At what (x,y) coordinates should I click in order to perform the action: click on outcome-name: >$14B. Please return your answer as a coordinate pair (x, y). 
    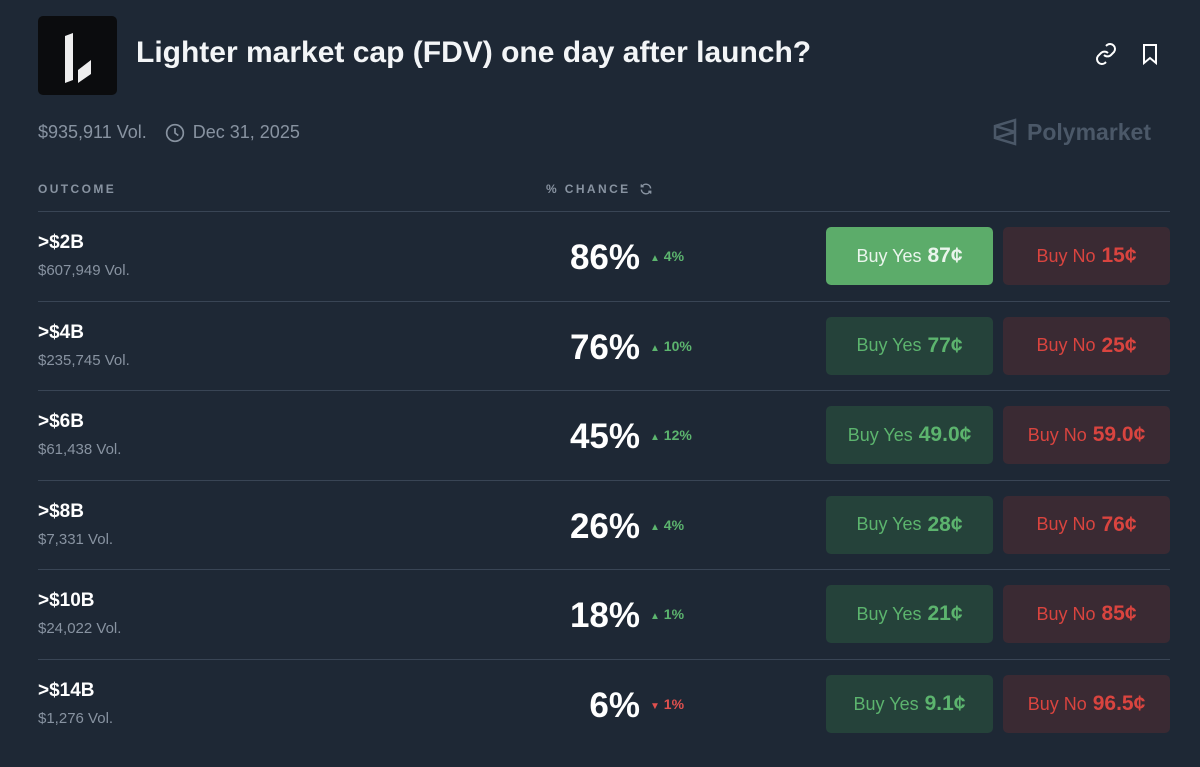
    Looking at the image, I should click on (66, 690).